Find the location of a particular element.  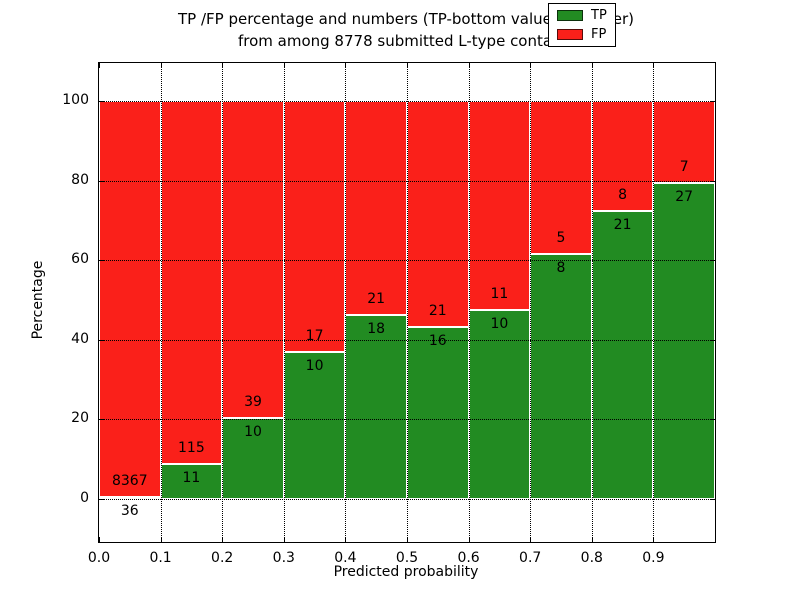

bar-label-fp: 5 is located at coordinates (561, 238).